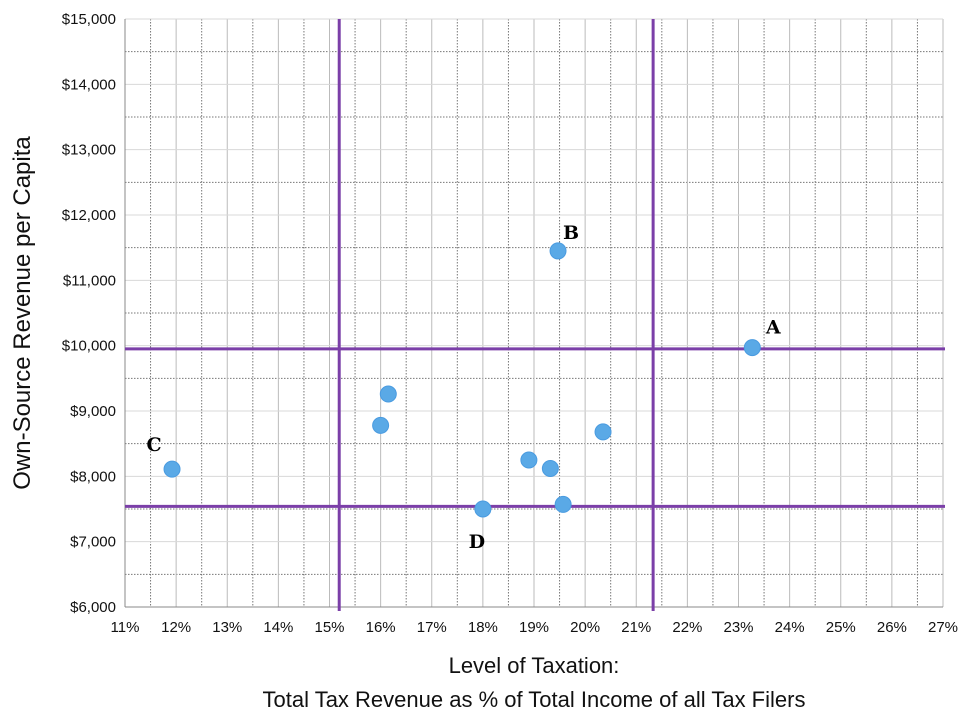 The width and height of the screenshot is (975, 724). Describe the element at coordinates (534, 665) in the screenshot. I see `x-axis-label-line1: Level of Taxation:` at that location.